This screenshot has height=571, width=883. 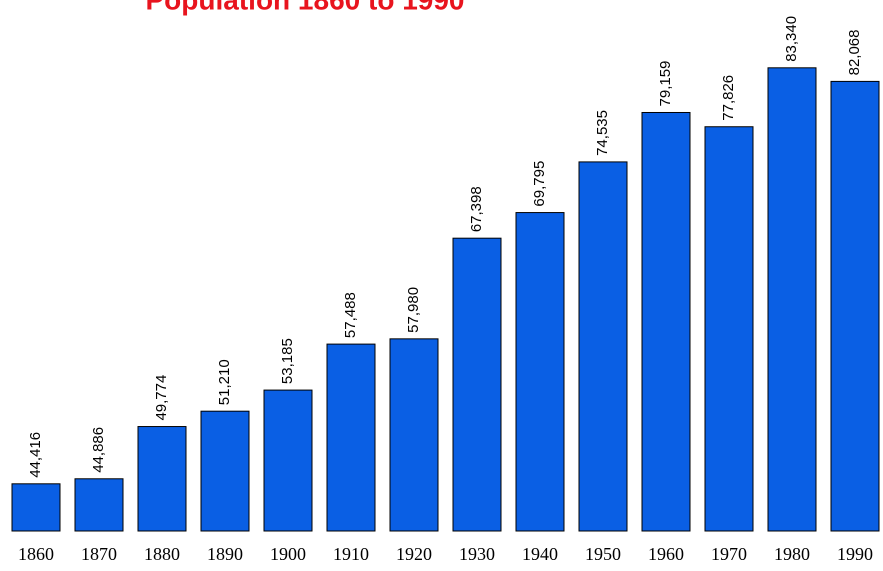 What do you see at coordinates (728, 98) in the screenshot?
I see `value-label: 77,826` at bounding box center [728, 98].